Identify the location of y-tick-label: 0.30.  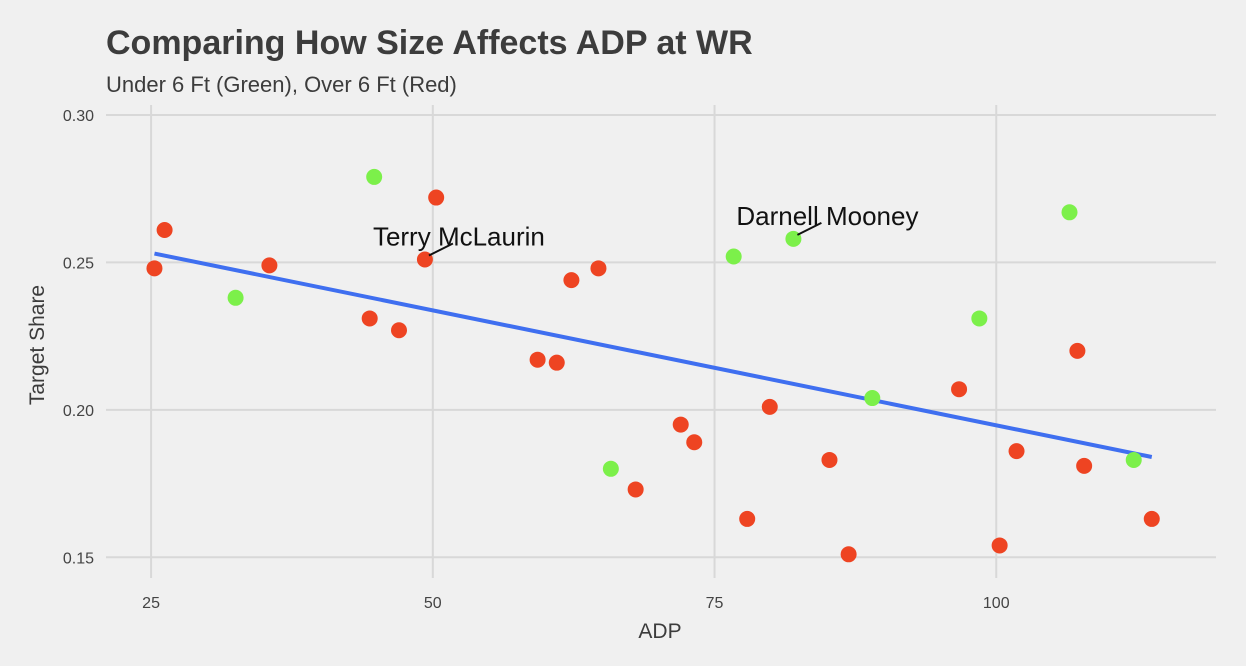
(78, 116).